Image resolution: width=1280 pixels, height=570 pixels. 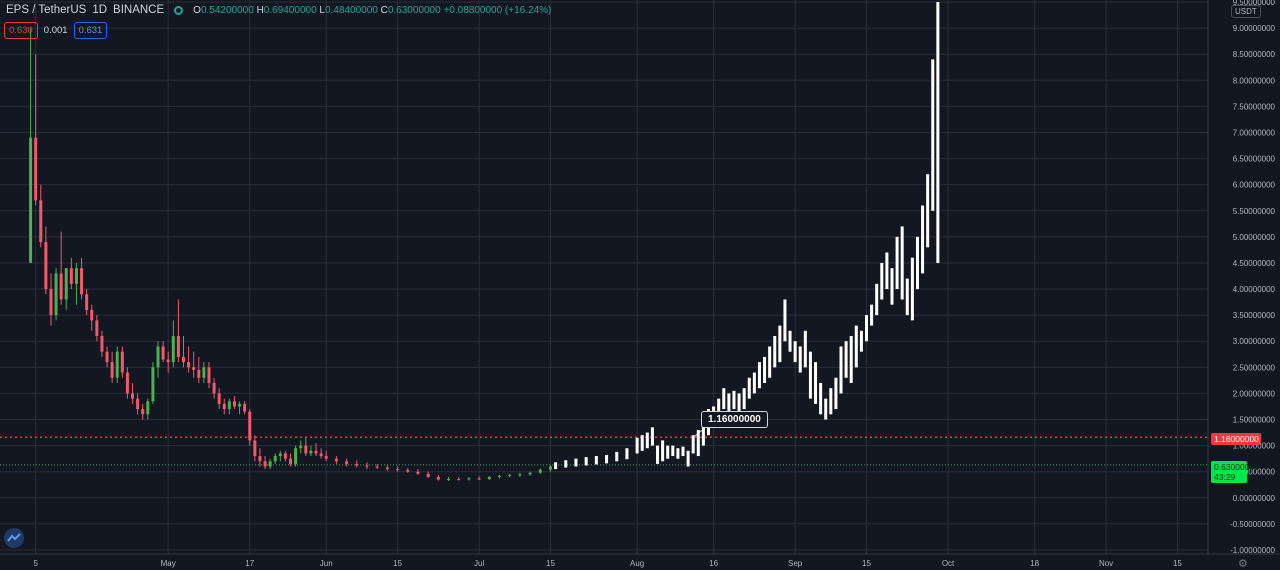 I want to click on currency-badge: USDT, so click(x=1246, y=11).